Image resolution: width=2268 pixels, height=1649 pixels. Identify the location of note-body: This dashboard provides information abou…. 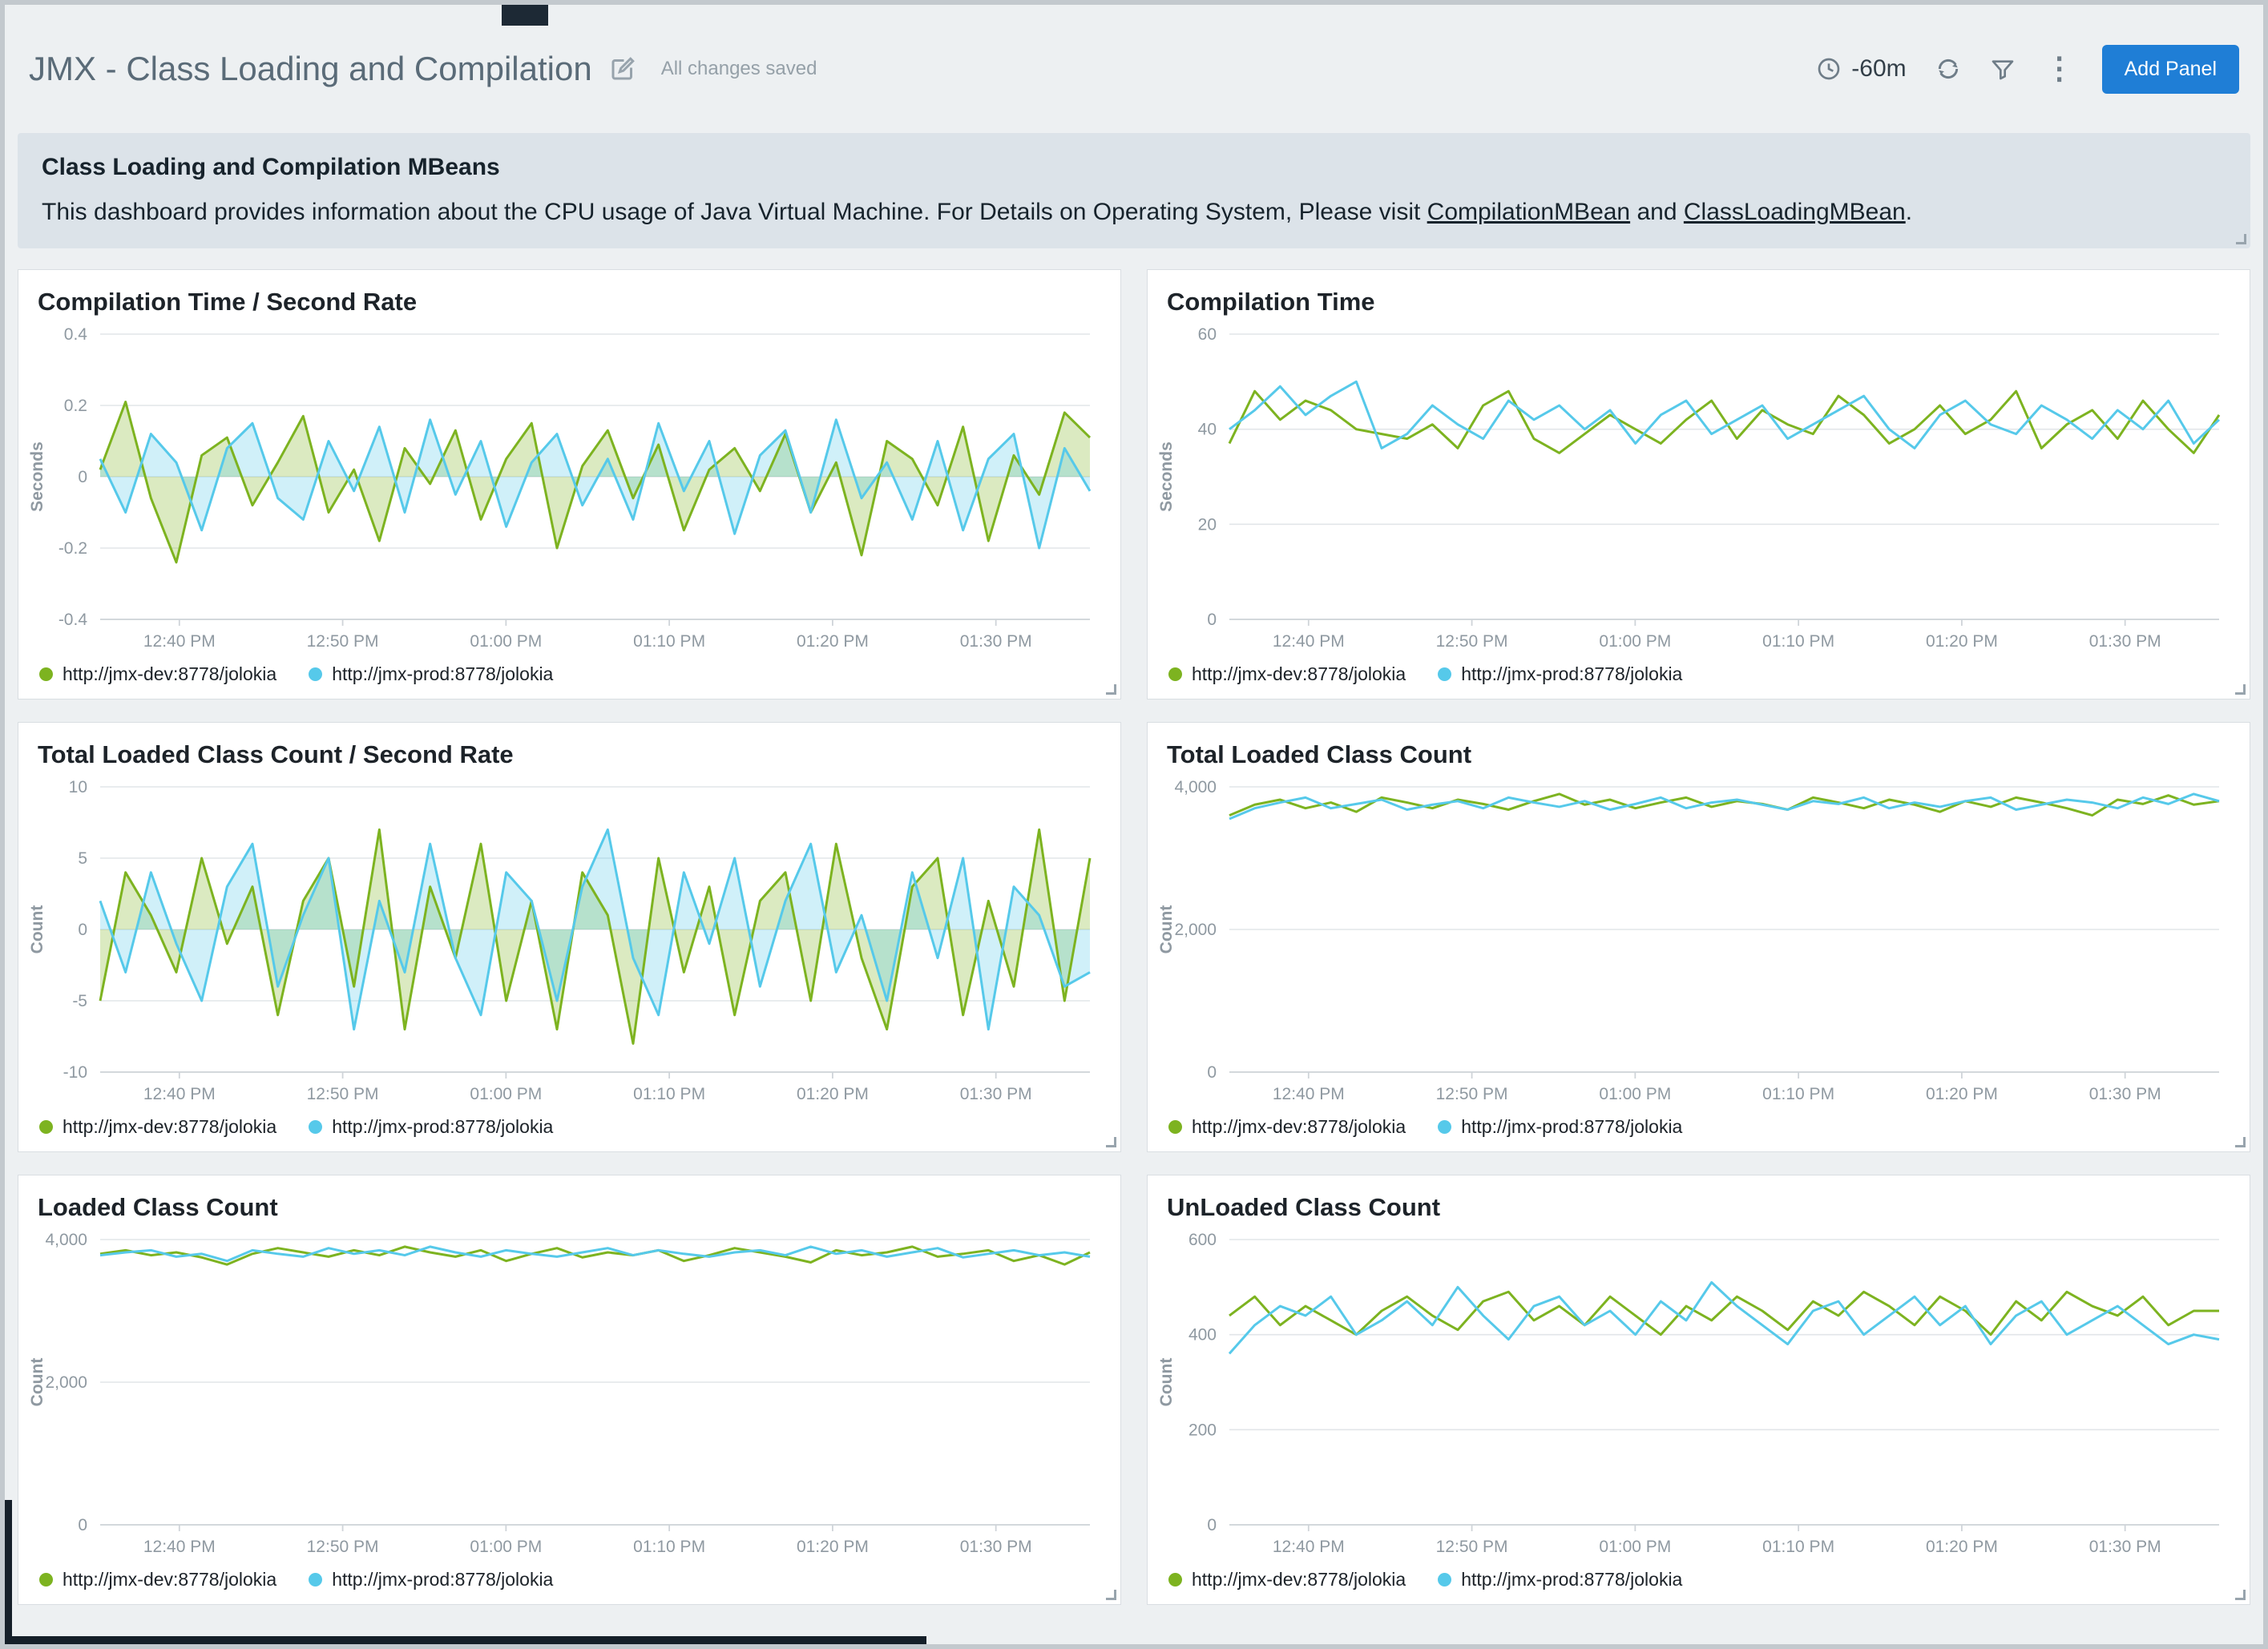
(1134, 212).